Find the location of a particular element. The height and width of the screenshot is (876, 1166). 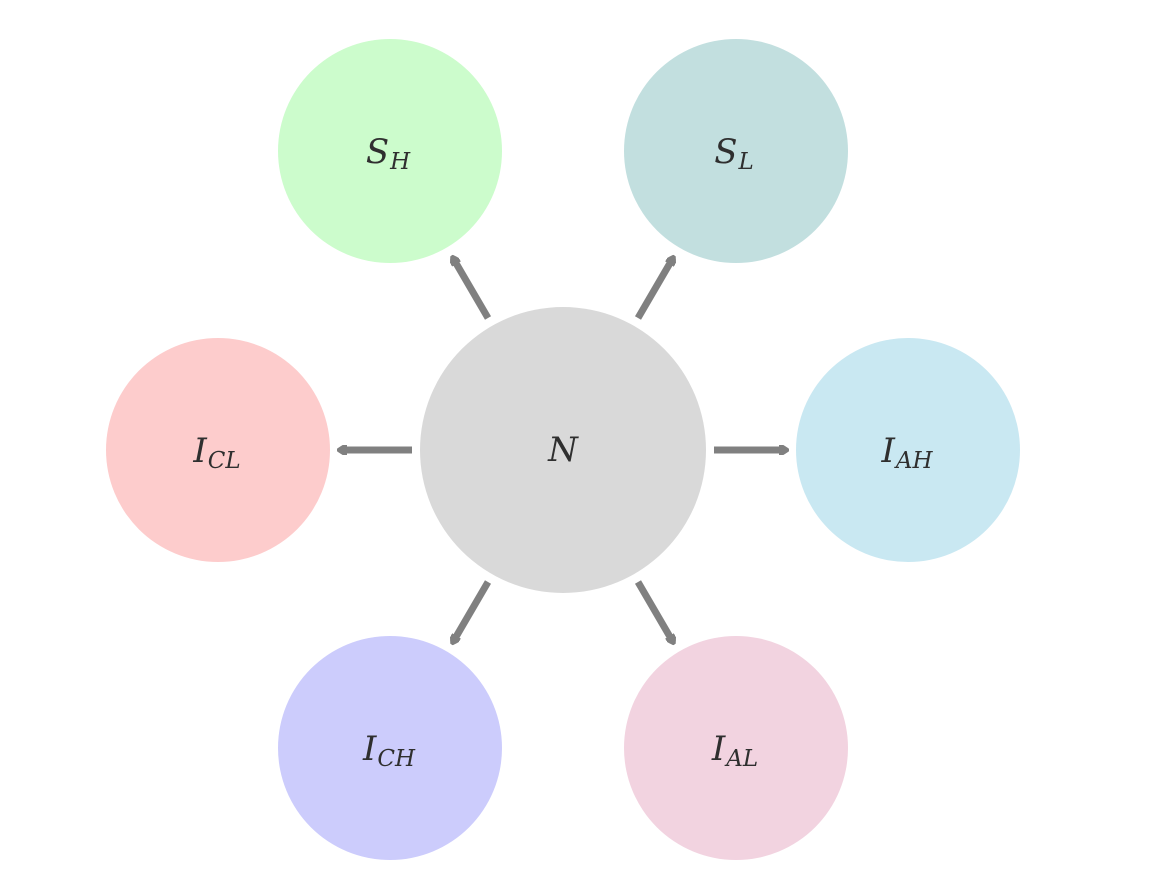

node-i-al-label-main: I is located at coordinates (718, 749).